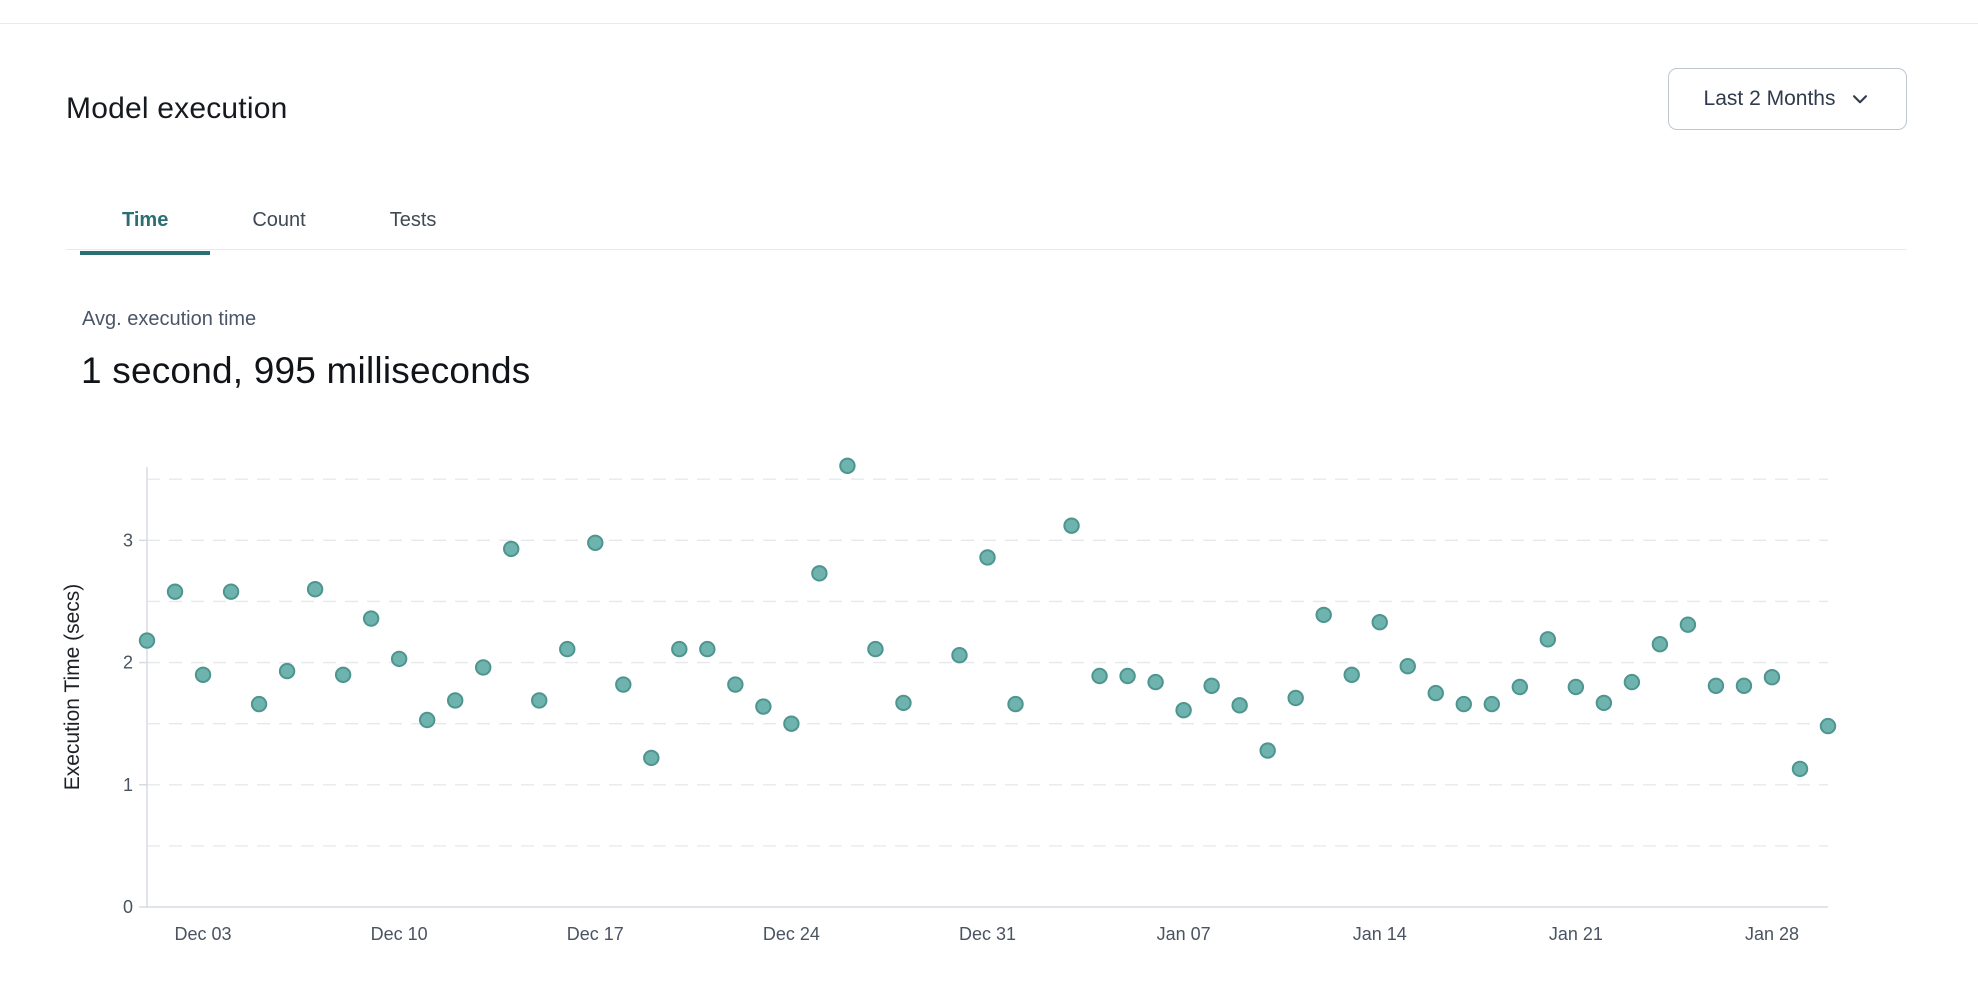 The height and width of the screenshot is (1000, 1978). What do you see at coordinates (1772, 934) in the screenshot?
I see `x-tick-label: Jan 28` at bounding box center [1772, 934].